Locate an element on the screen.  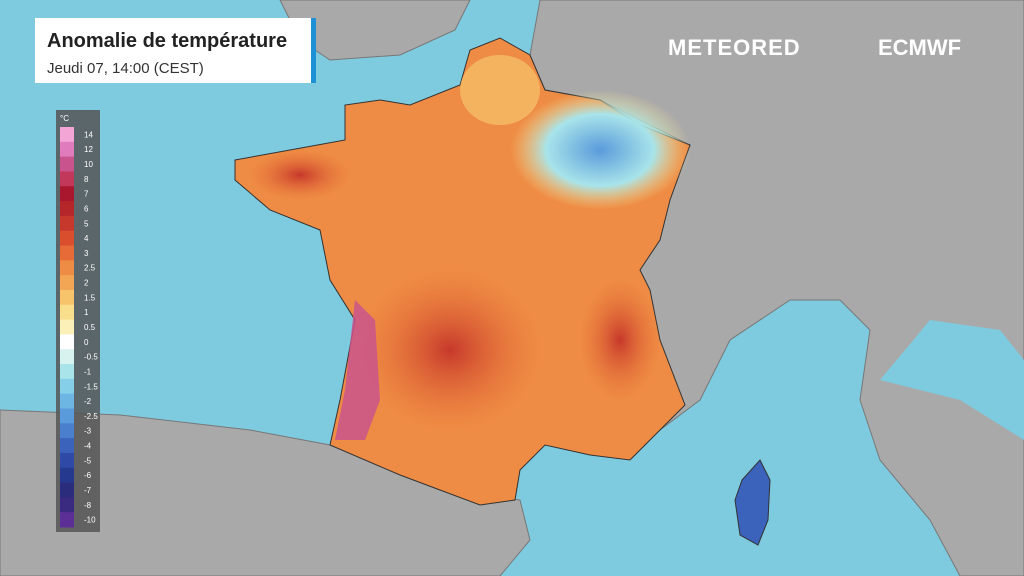
brand-right: ECMWF is located at coordinates (919, 47).